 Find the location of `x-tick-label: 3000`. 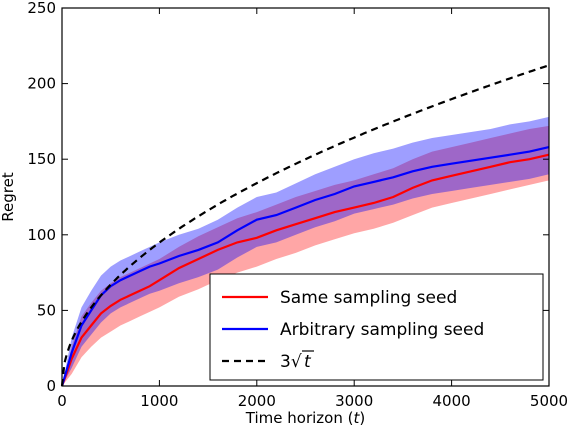

x-tick-label: 3000 is located at coordinates (354, 401).